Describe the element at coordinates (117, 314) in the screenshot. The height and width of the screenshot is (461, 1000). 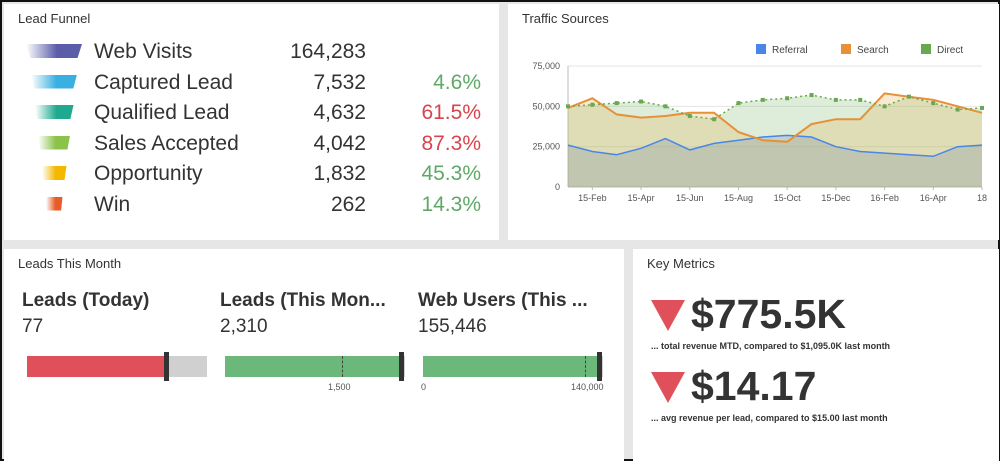
I see `kpi-block: Leads (Today) 77` at that location.